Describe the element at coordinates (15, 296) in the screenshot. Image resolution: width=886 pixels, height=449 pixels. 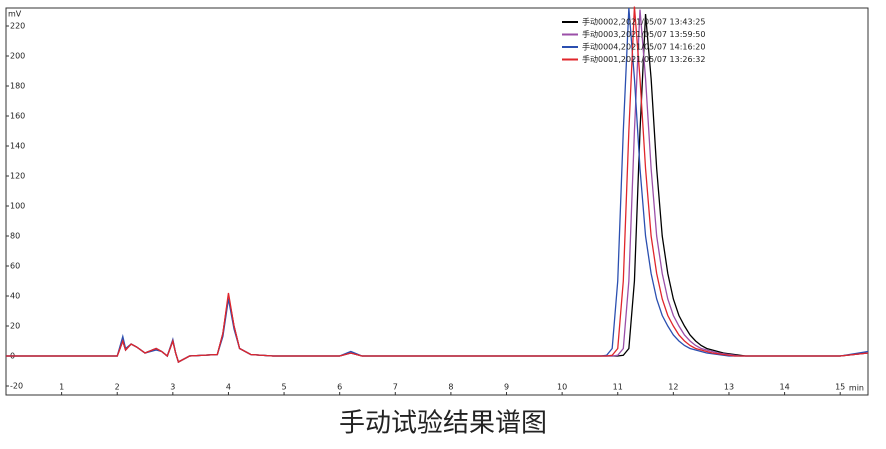
I see `y-tick-label: 40` at that location.